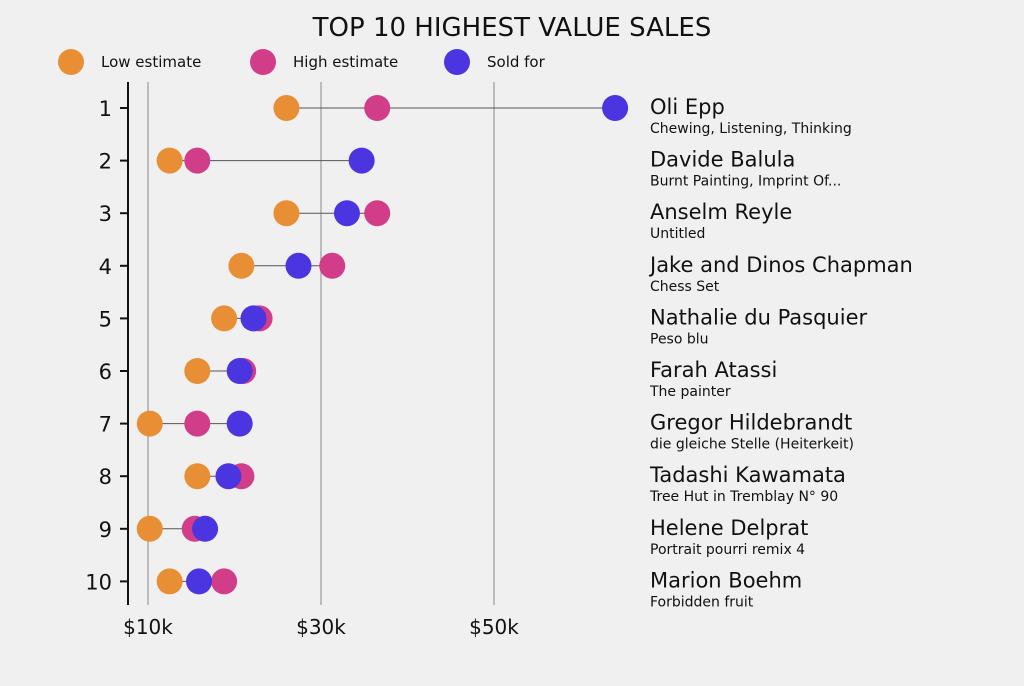 This screenshot has height=686, width=1024. I want to click on rank-label: 5, so click(105, 319).